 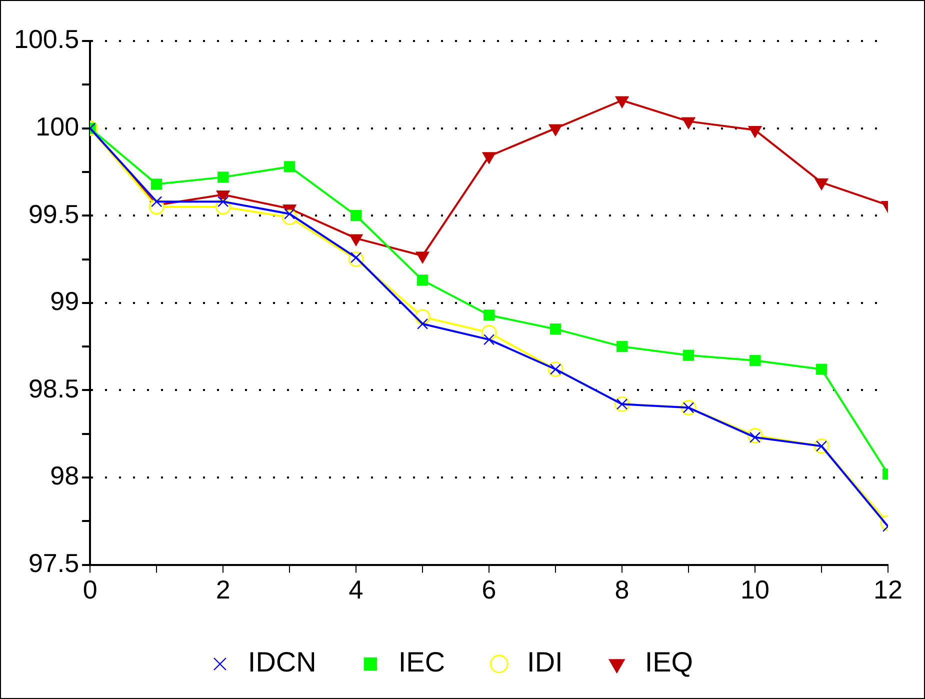 What do you see at coordinates (54, 213) in the screenshot?
I see `y-tick-label: 99.5` at bounding box center [54, 213].